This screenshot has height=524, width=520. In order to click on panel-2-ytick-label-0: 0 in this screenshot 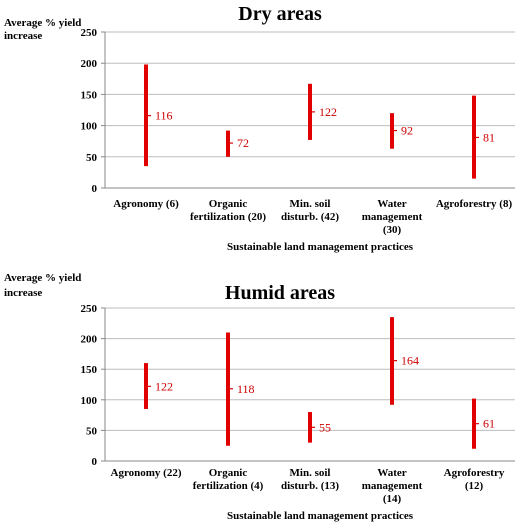, I will do `click(95, 462)`.